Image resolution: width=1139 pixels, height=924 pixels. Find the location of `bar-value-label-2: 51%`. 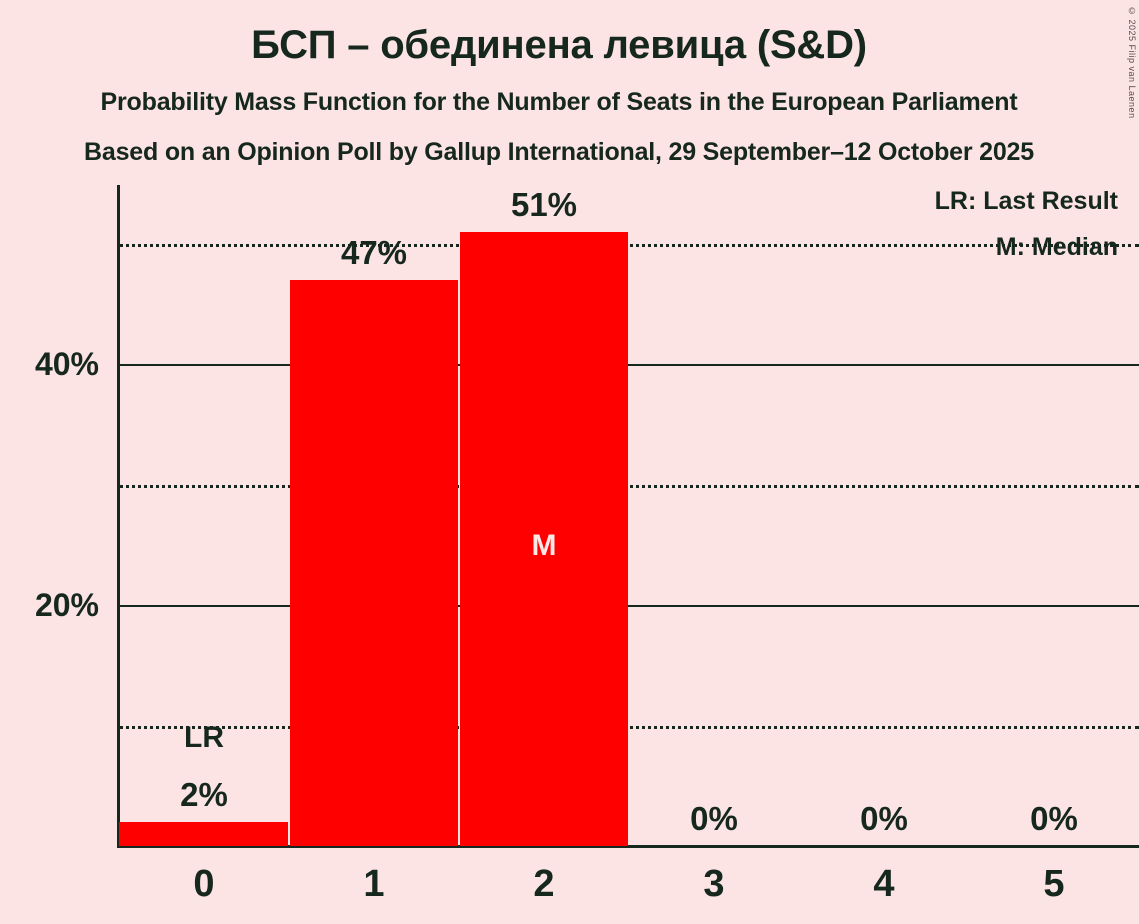

bar-value-label-2: 51% is located at coordinates (544, 204).